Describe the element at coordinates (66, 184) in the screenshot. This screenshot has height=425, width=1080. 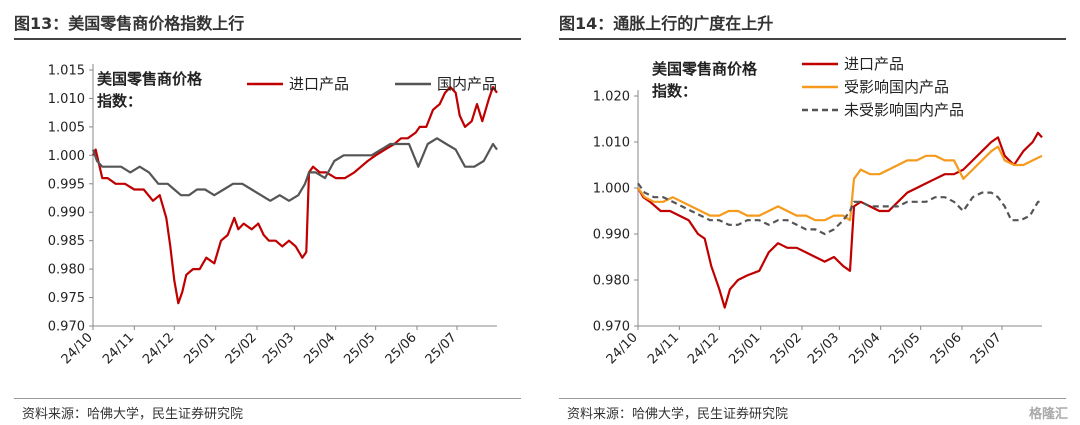
I see `y-tick-label: 0.995` at that location.